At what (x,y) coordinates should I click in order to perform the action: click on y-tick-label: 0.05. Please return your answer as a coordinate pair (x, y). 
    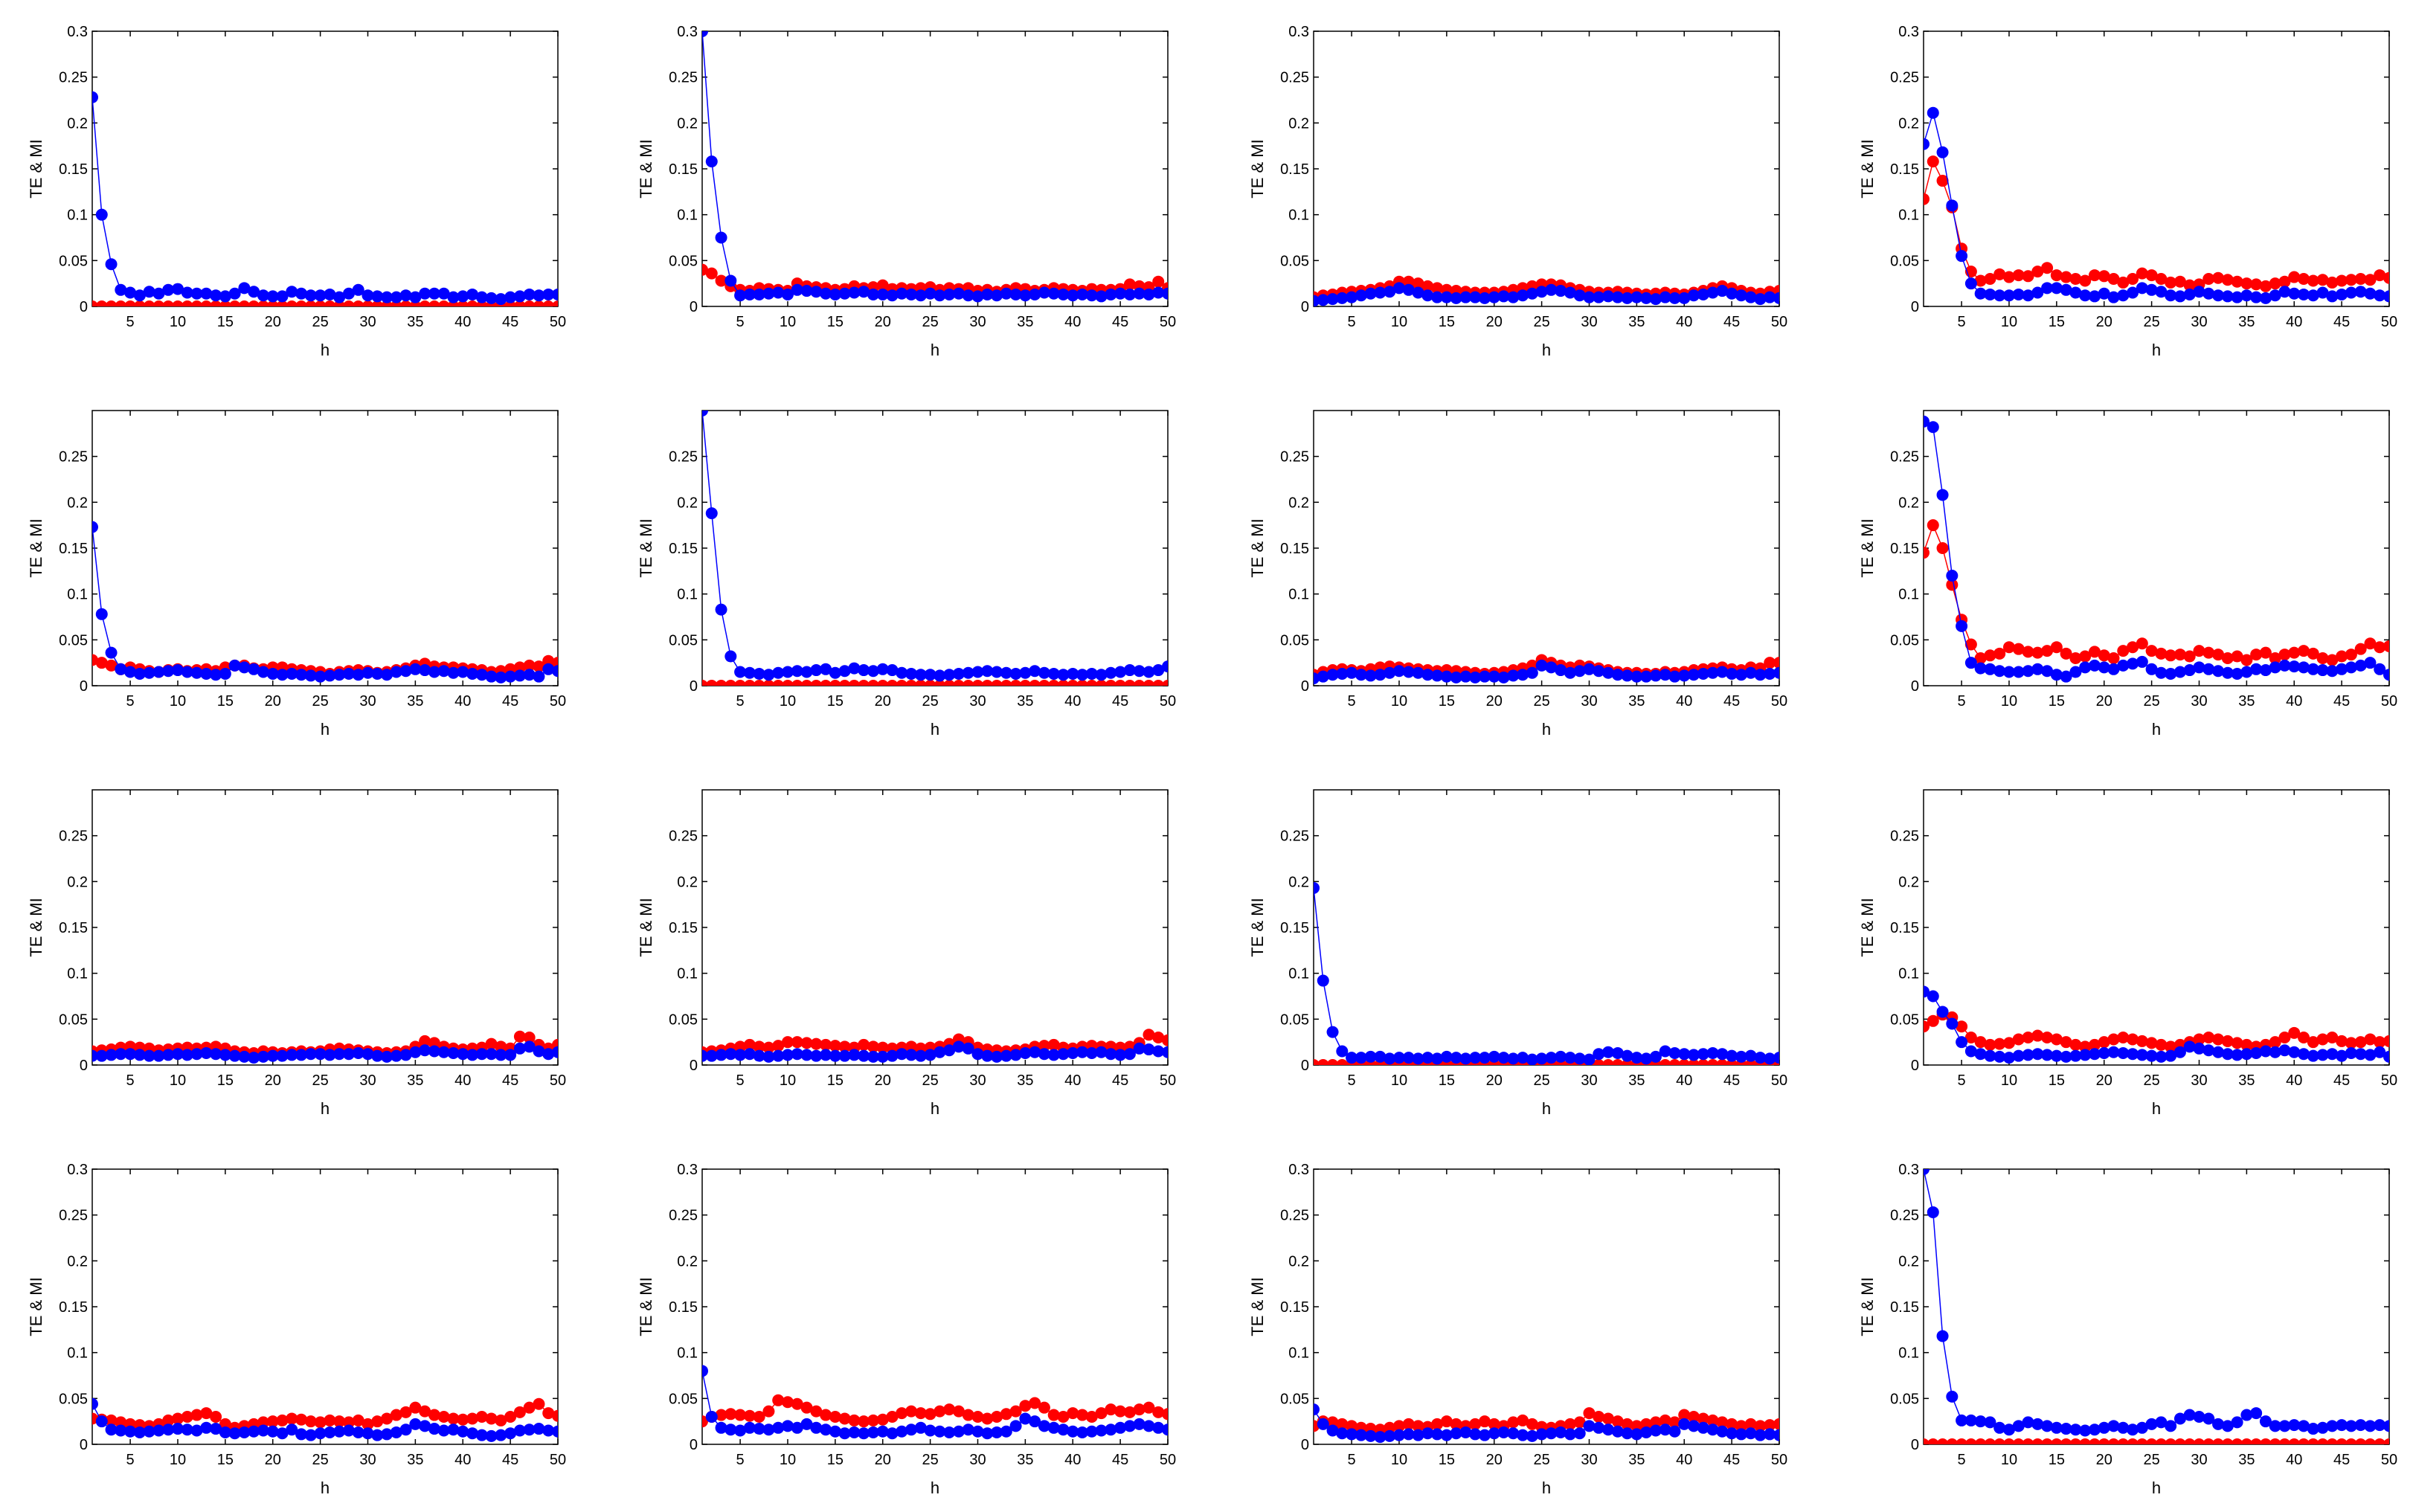
    Looking at the image, I should click on (1294, 1019).